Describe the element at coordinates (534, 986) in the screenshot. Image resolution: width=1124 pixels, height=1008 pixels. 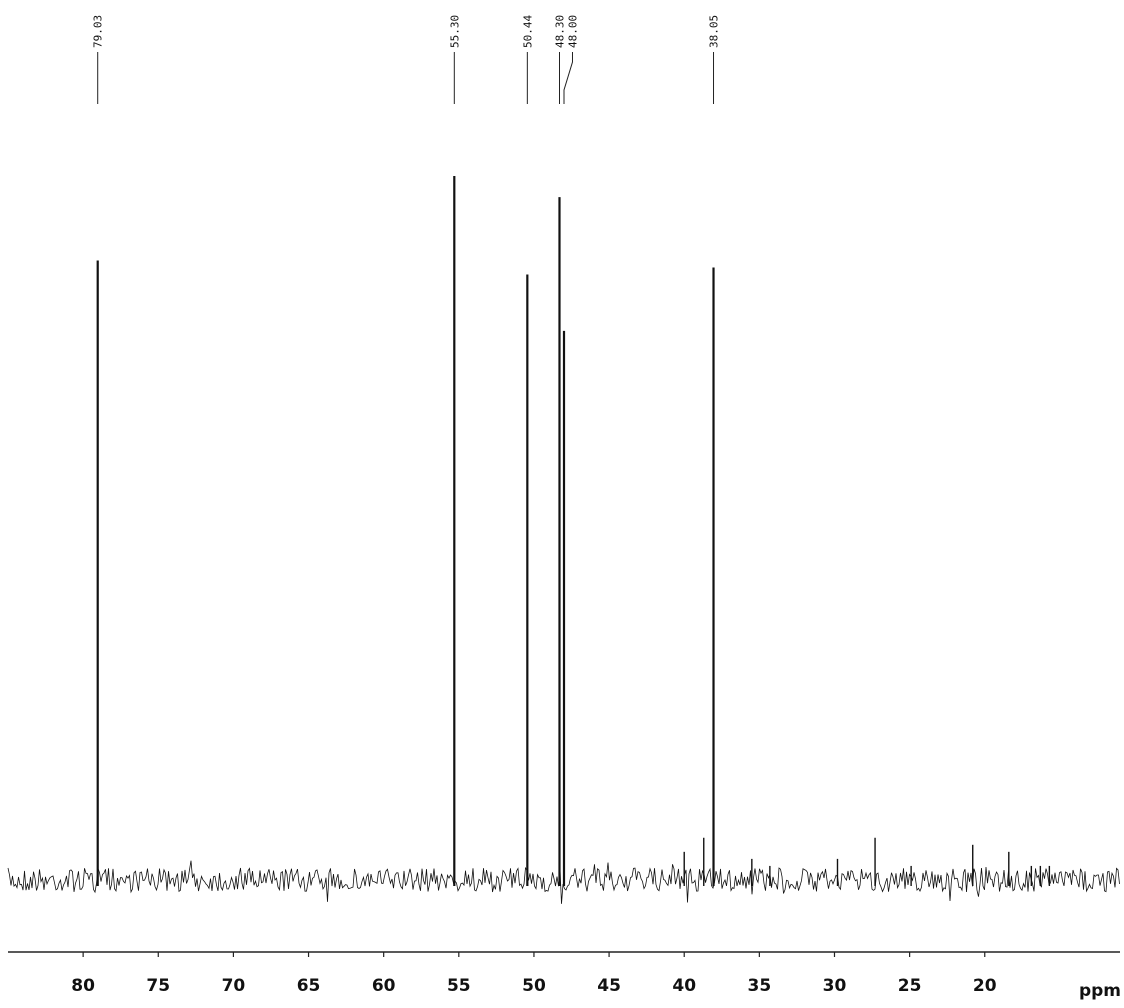
I see `x-tick-label: 50` at that location.